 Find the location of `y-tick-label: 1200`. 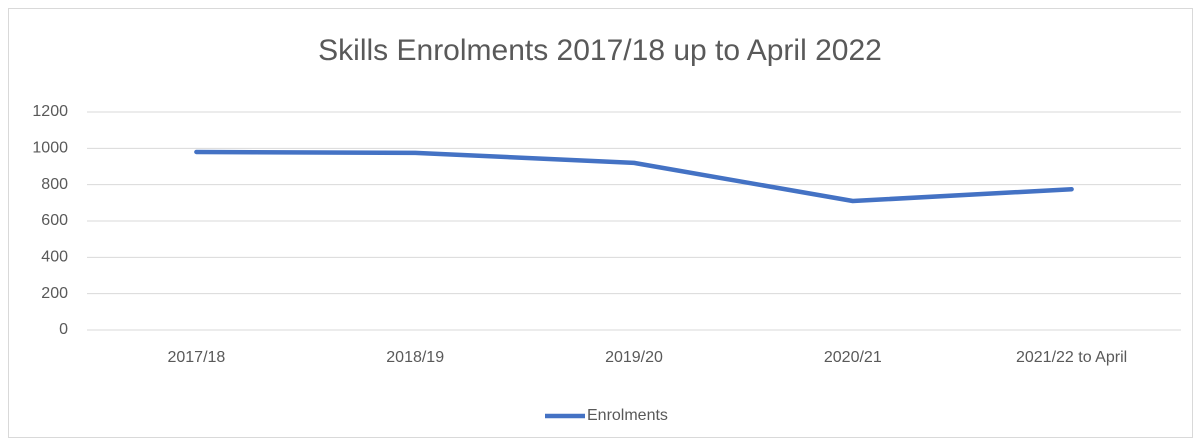

y-tick-label: 1200 is located at coordinates (50, 111).